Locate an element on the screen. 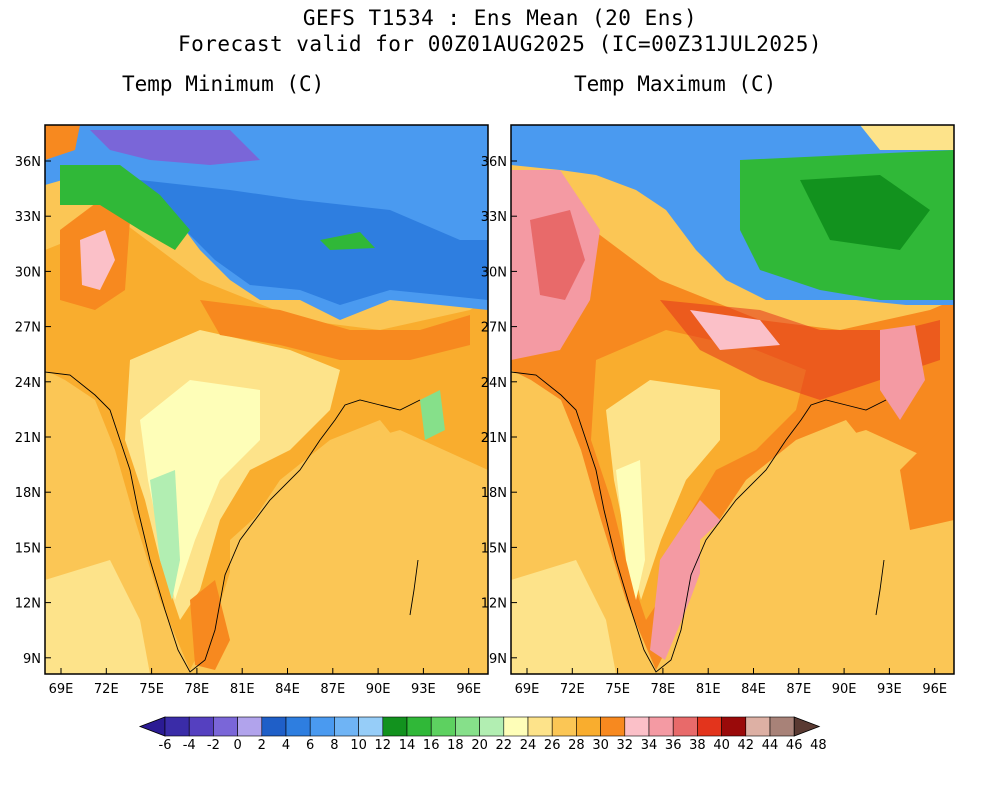 The width and height of the screenshot is (1000, 800). colorbar-label: -6 is located at coordinates (165, 745).